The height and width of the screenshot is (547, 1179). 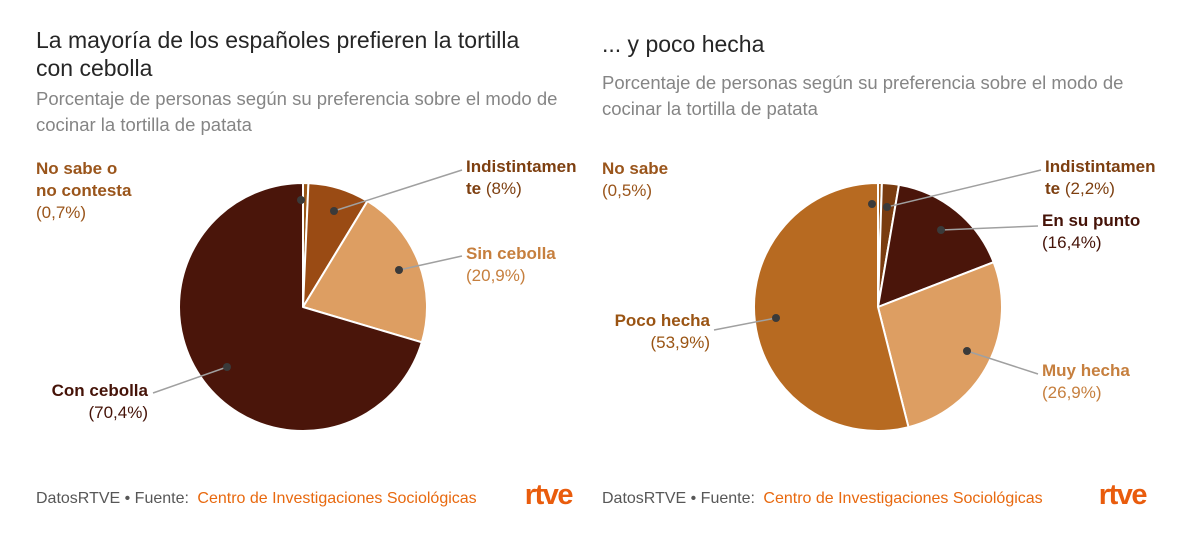 I want to click on pie-label-value: (0,7%), so click(x=61, y=212).